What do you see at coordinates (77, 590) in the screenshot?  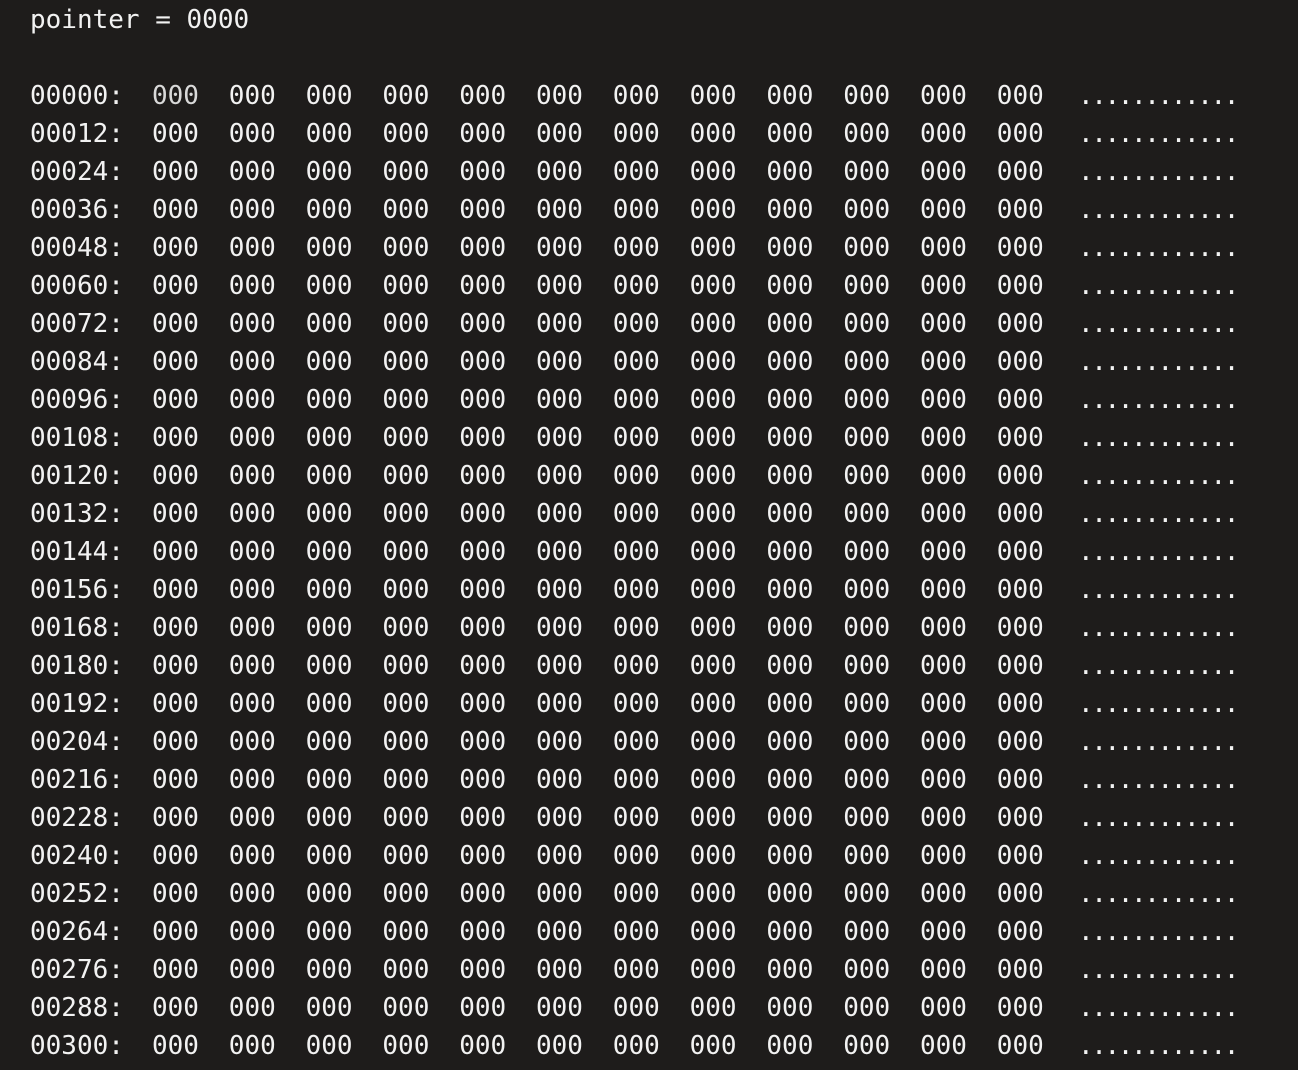 I see `row-address: 00156:` at bounding box center [77, 590].